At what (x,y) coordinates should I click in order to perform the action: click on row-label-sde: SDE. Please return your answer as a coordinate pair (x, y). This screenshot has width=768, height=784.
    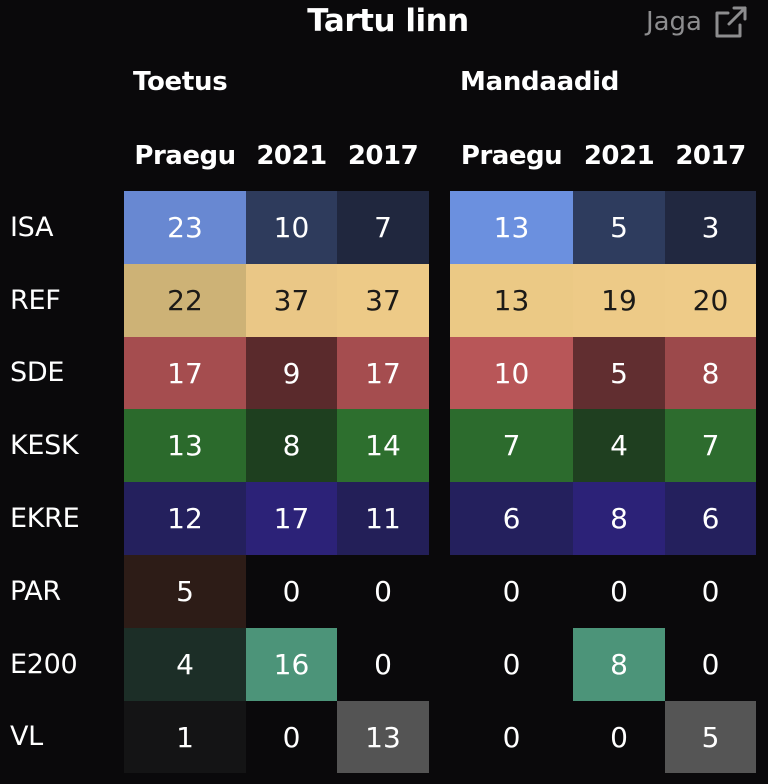
    Looking at the image, I should click on (37, 372).